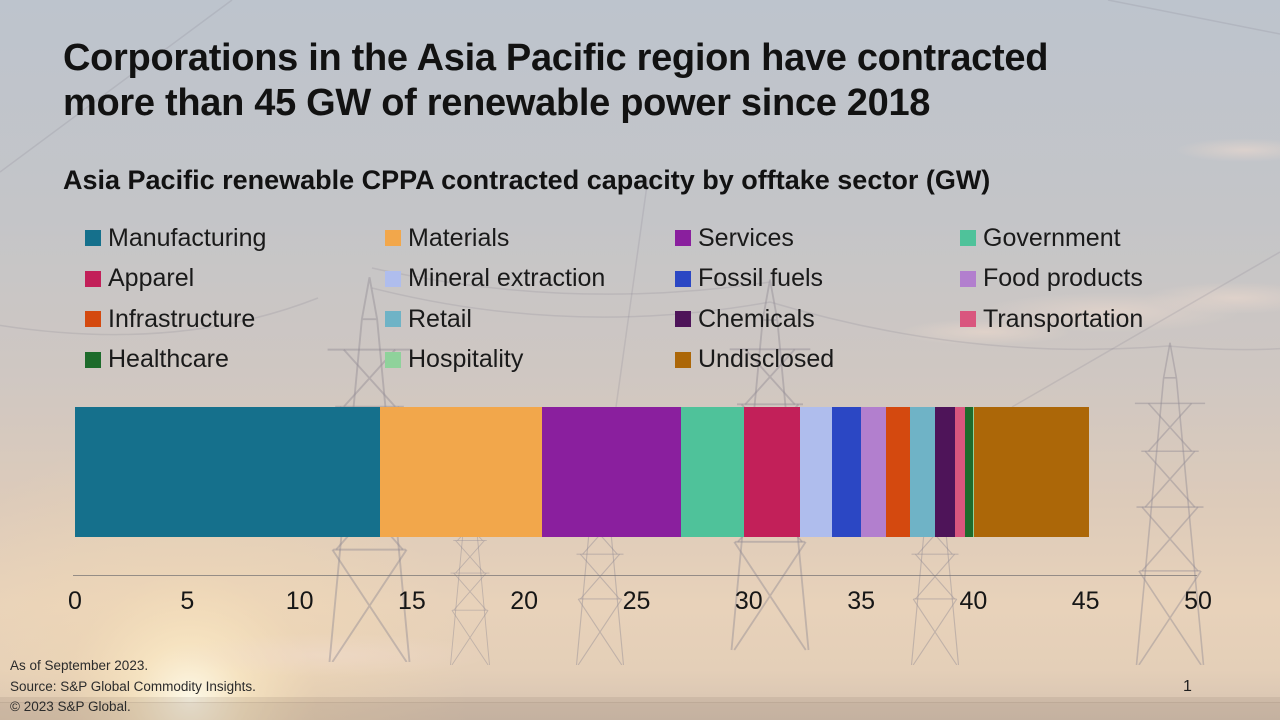 This screenshot has width=1280, height=720. I want to click on legend-label: Healthcare, so click(168, 359).